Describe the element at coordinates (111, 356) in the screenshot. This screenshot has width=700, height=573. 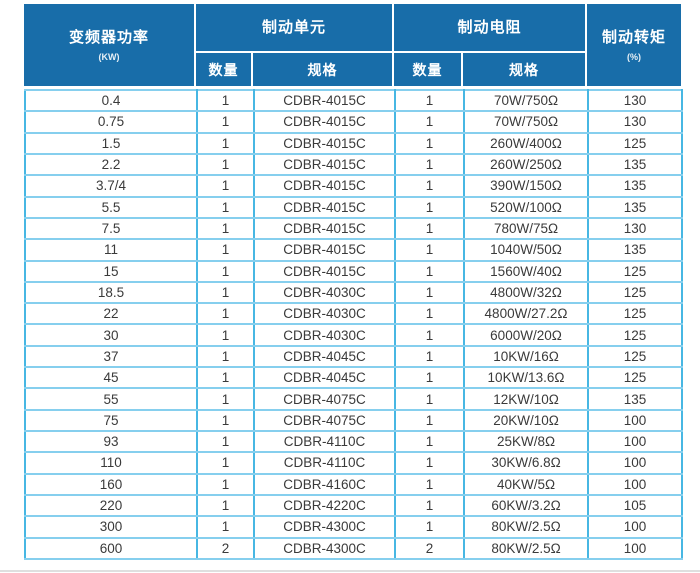
I see `cell-power-kw: 37` at that location.